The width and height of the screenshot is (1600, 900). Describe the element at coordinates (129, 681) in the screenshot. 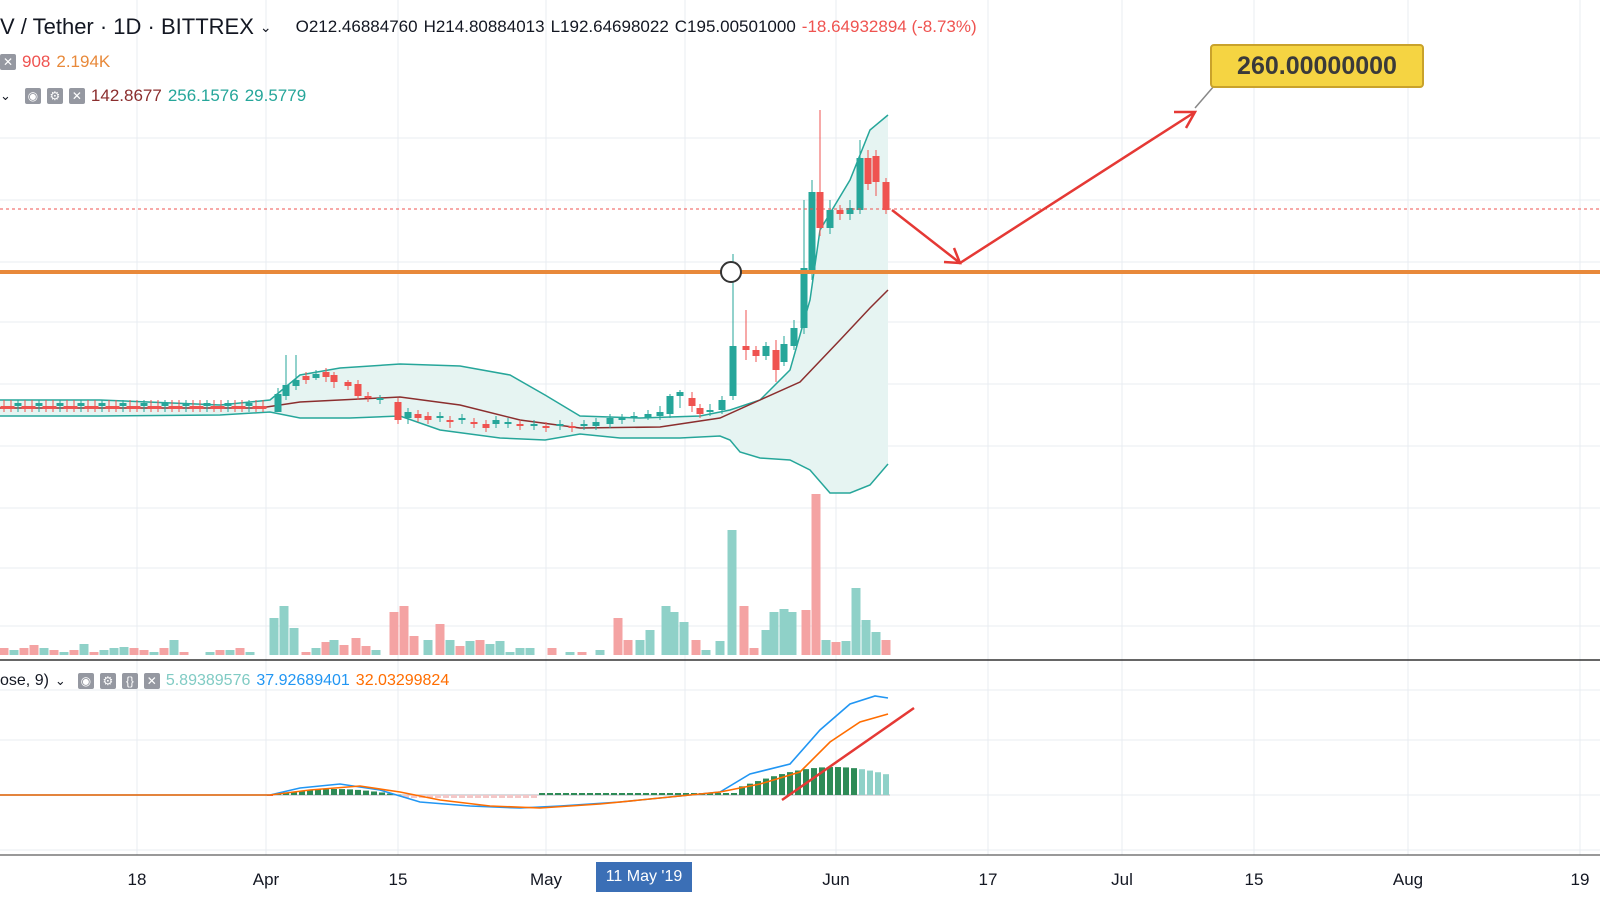

I see `braces-icon: {}` at that location.